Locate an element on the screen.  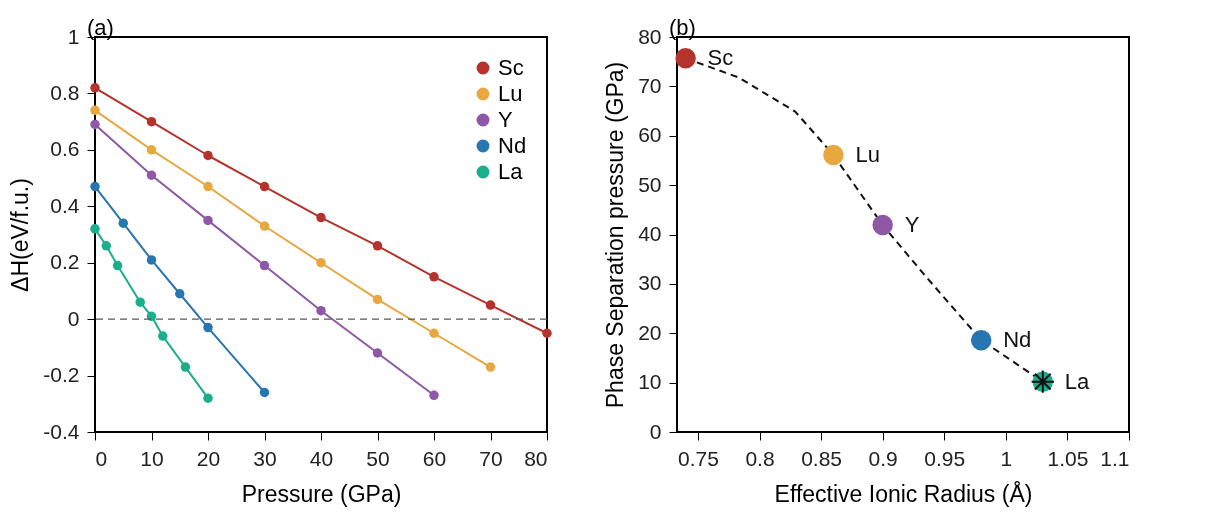
y-axis-title: ΔH(eV/f.u.) is located at coordinates (20, 235).